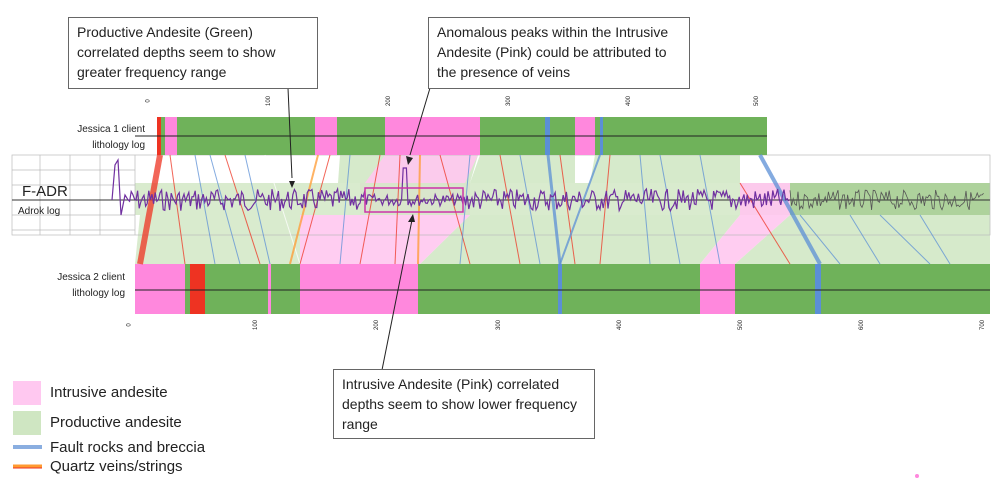  I want to click on top-tick: 300, so click(509, 101).